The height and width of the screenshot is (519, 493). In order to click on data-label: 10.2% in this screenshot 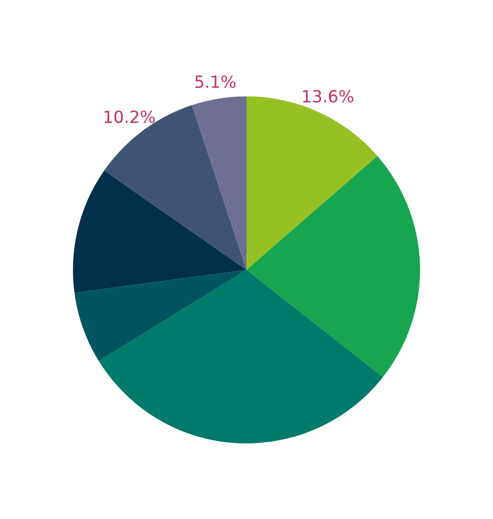, I will do `click(129, 117)`.